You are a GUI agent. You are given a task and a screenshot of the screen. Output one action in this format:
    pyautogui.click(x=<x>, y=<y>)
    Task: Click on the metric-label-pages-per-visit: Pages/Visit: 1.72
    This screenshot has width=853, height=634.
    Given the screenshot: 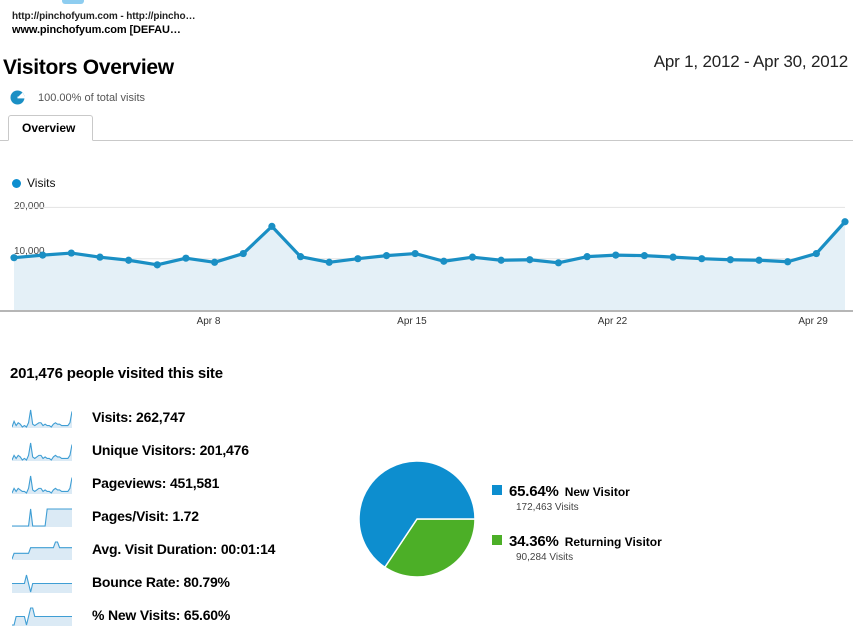 What is the action you would take?
    pyautogui.click(x=145, y=515)
    